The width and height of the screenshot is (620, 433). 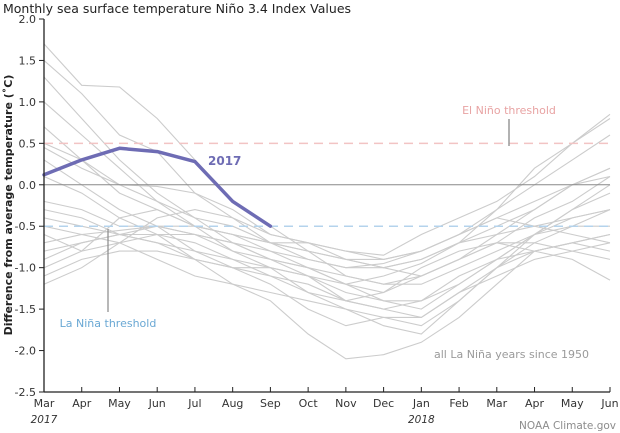 What do you see at coordinates (270, 403) in the screenshot?
I see `x-tick-label: Sep` at bounding box center [270, 403].